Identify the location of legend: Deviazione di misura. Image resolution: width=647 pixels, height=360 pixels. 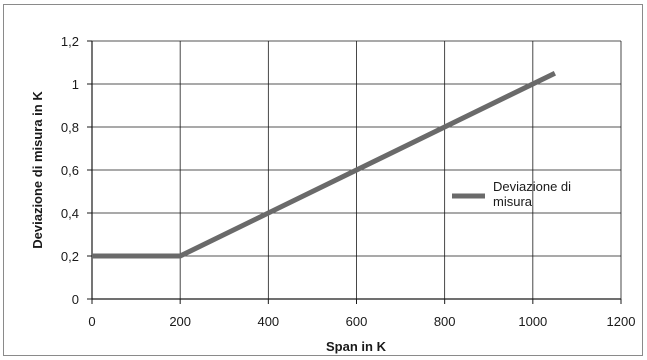
(513, 194).